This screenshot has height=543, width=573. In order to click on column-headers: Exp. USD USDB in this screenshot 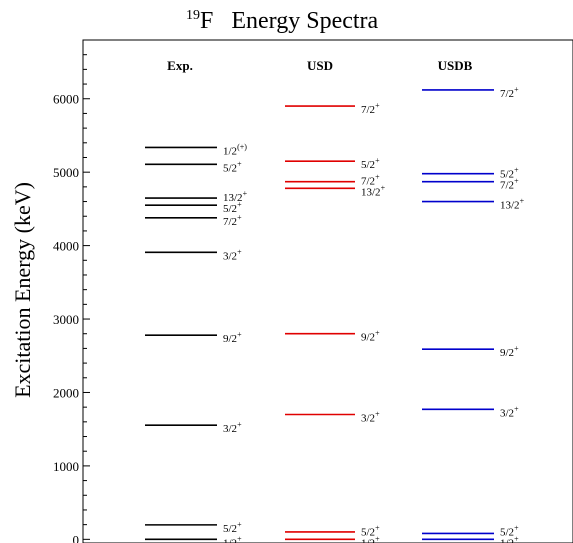, I will do `click(319, 65)`.